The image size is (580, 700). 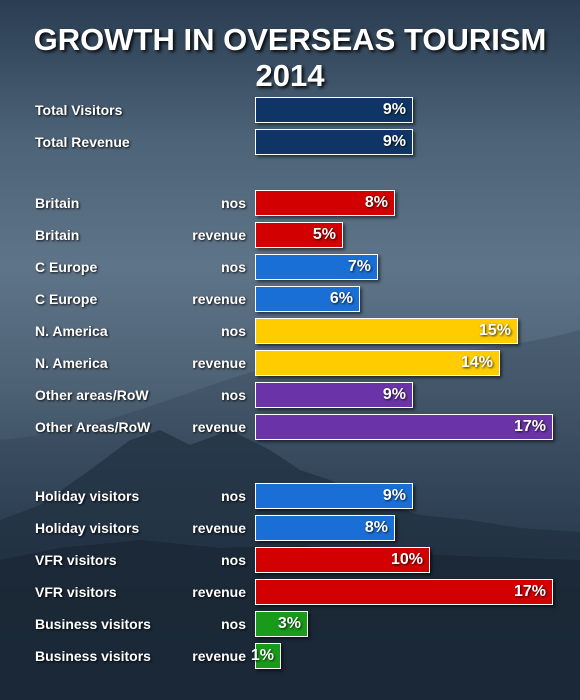 I want to click on bar: 6%, so click(x=307, y=299).